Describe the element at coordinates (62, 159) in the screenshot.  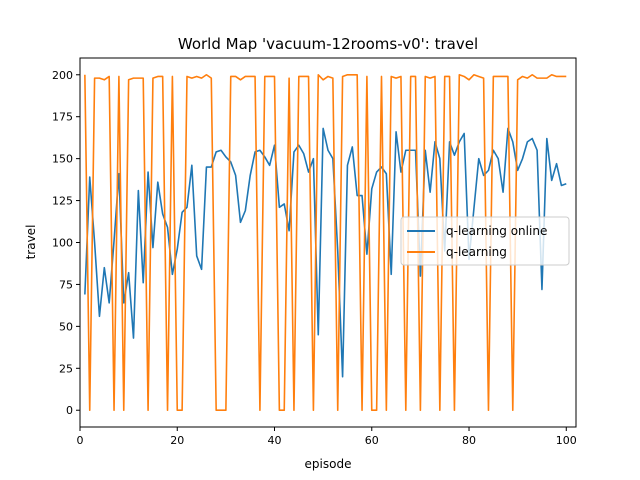
I see `y-tick-label: 150` at that location.